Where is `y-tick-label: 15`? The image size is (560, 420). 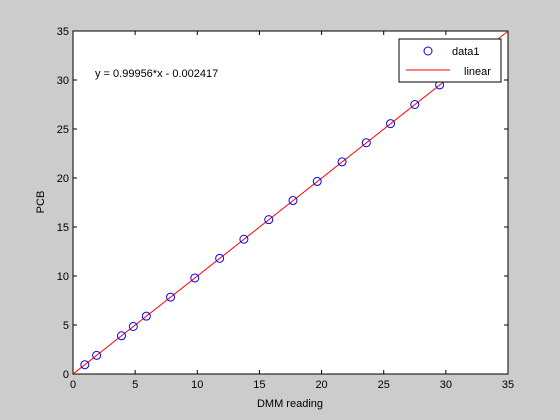 y-tick-label: 15 is located at coordinates (63, 228).